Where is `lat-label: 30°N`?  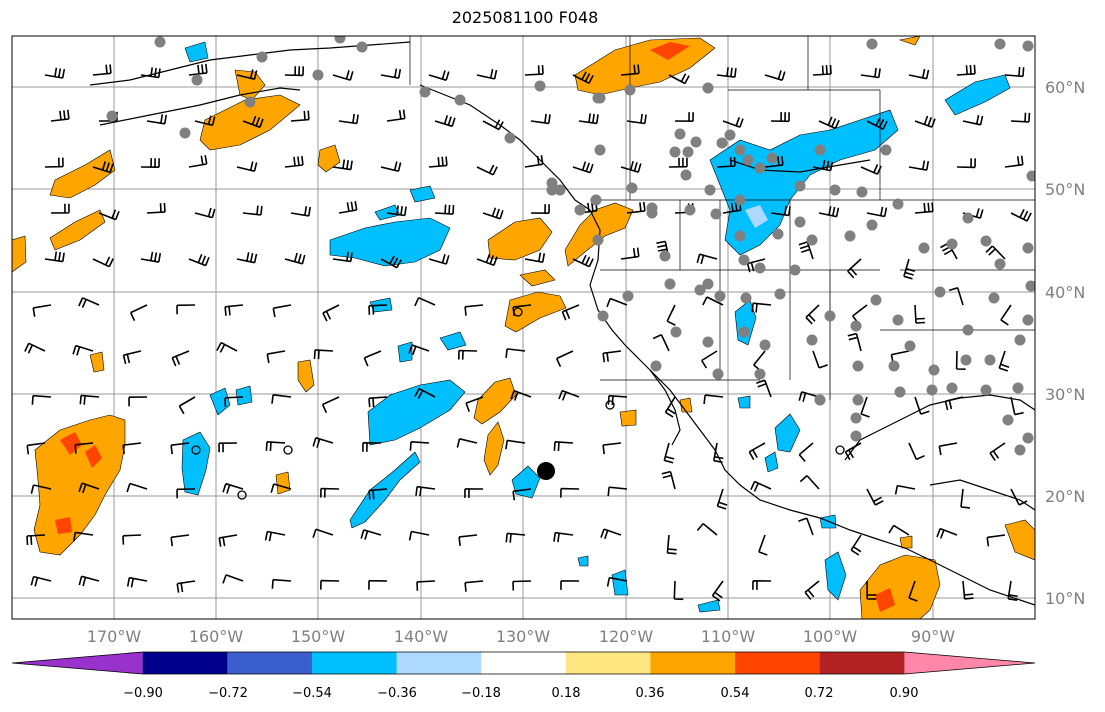
lat-label: 30°N is located at coordinates (1065, 394).